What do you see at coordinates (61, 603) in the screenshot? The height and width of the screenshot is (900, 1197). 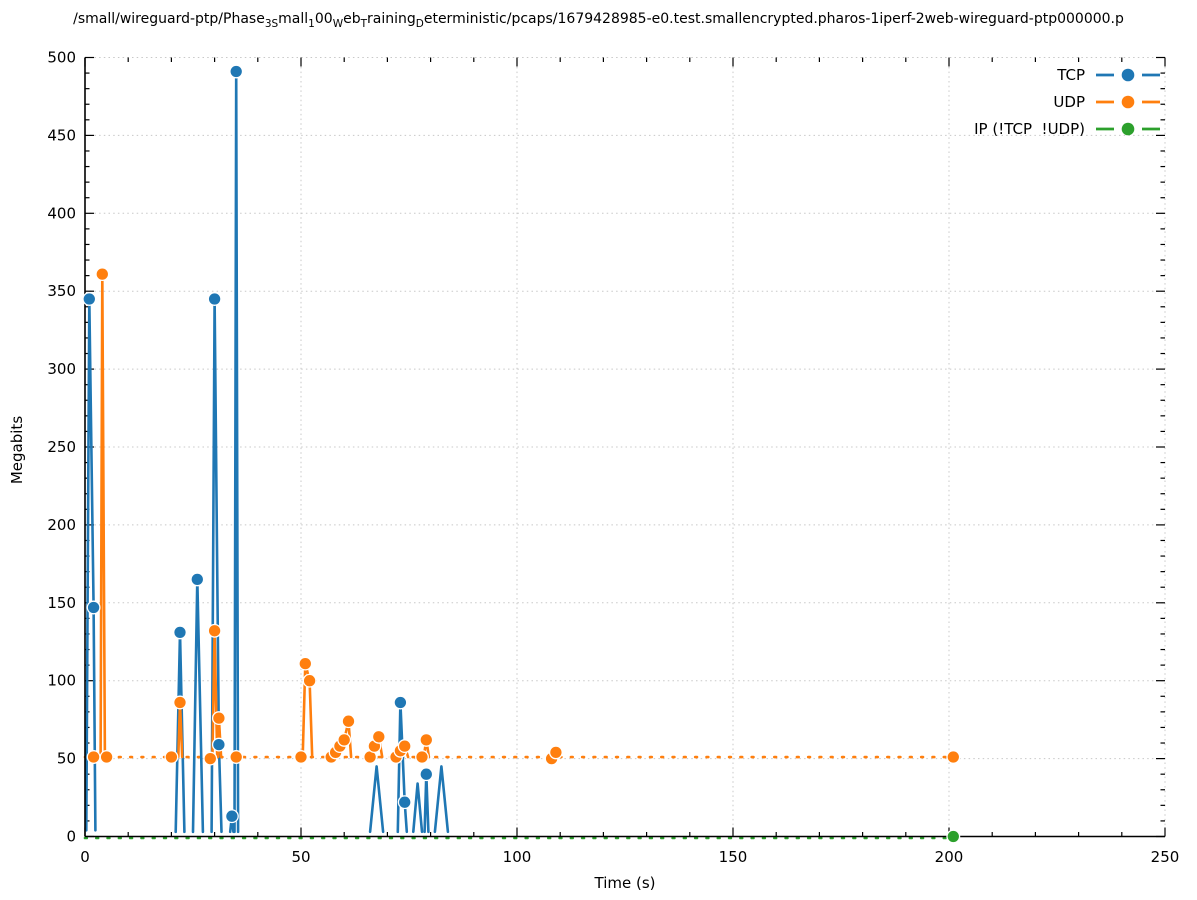 I see `y-tick-label: 150` at bounding box center [61, 603].